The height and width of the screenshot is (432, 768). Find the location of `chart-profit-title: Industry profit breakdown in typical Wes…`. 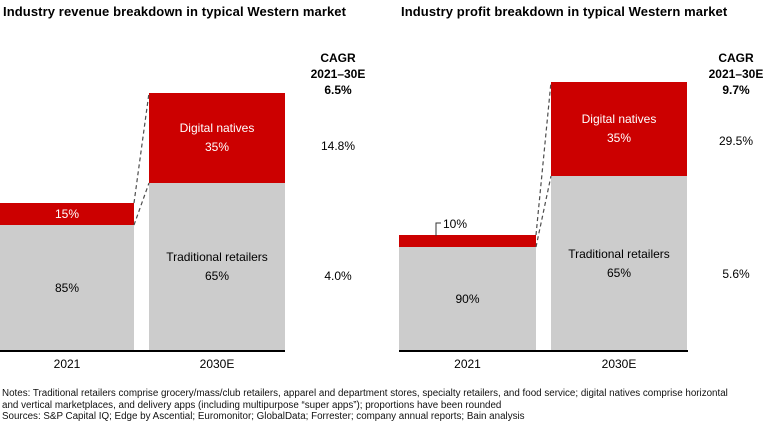

chart-profit-title: Industry profit breakdown in typical Wes… is located at coordinates (564, 11).